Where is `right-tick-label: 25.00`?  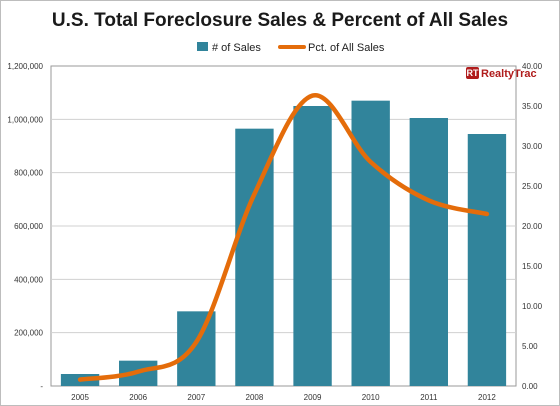 right-tick-label: 25.00 is located at coordinates (532, 186).